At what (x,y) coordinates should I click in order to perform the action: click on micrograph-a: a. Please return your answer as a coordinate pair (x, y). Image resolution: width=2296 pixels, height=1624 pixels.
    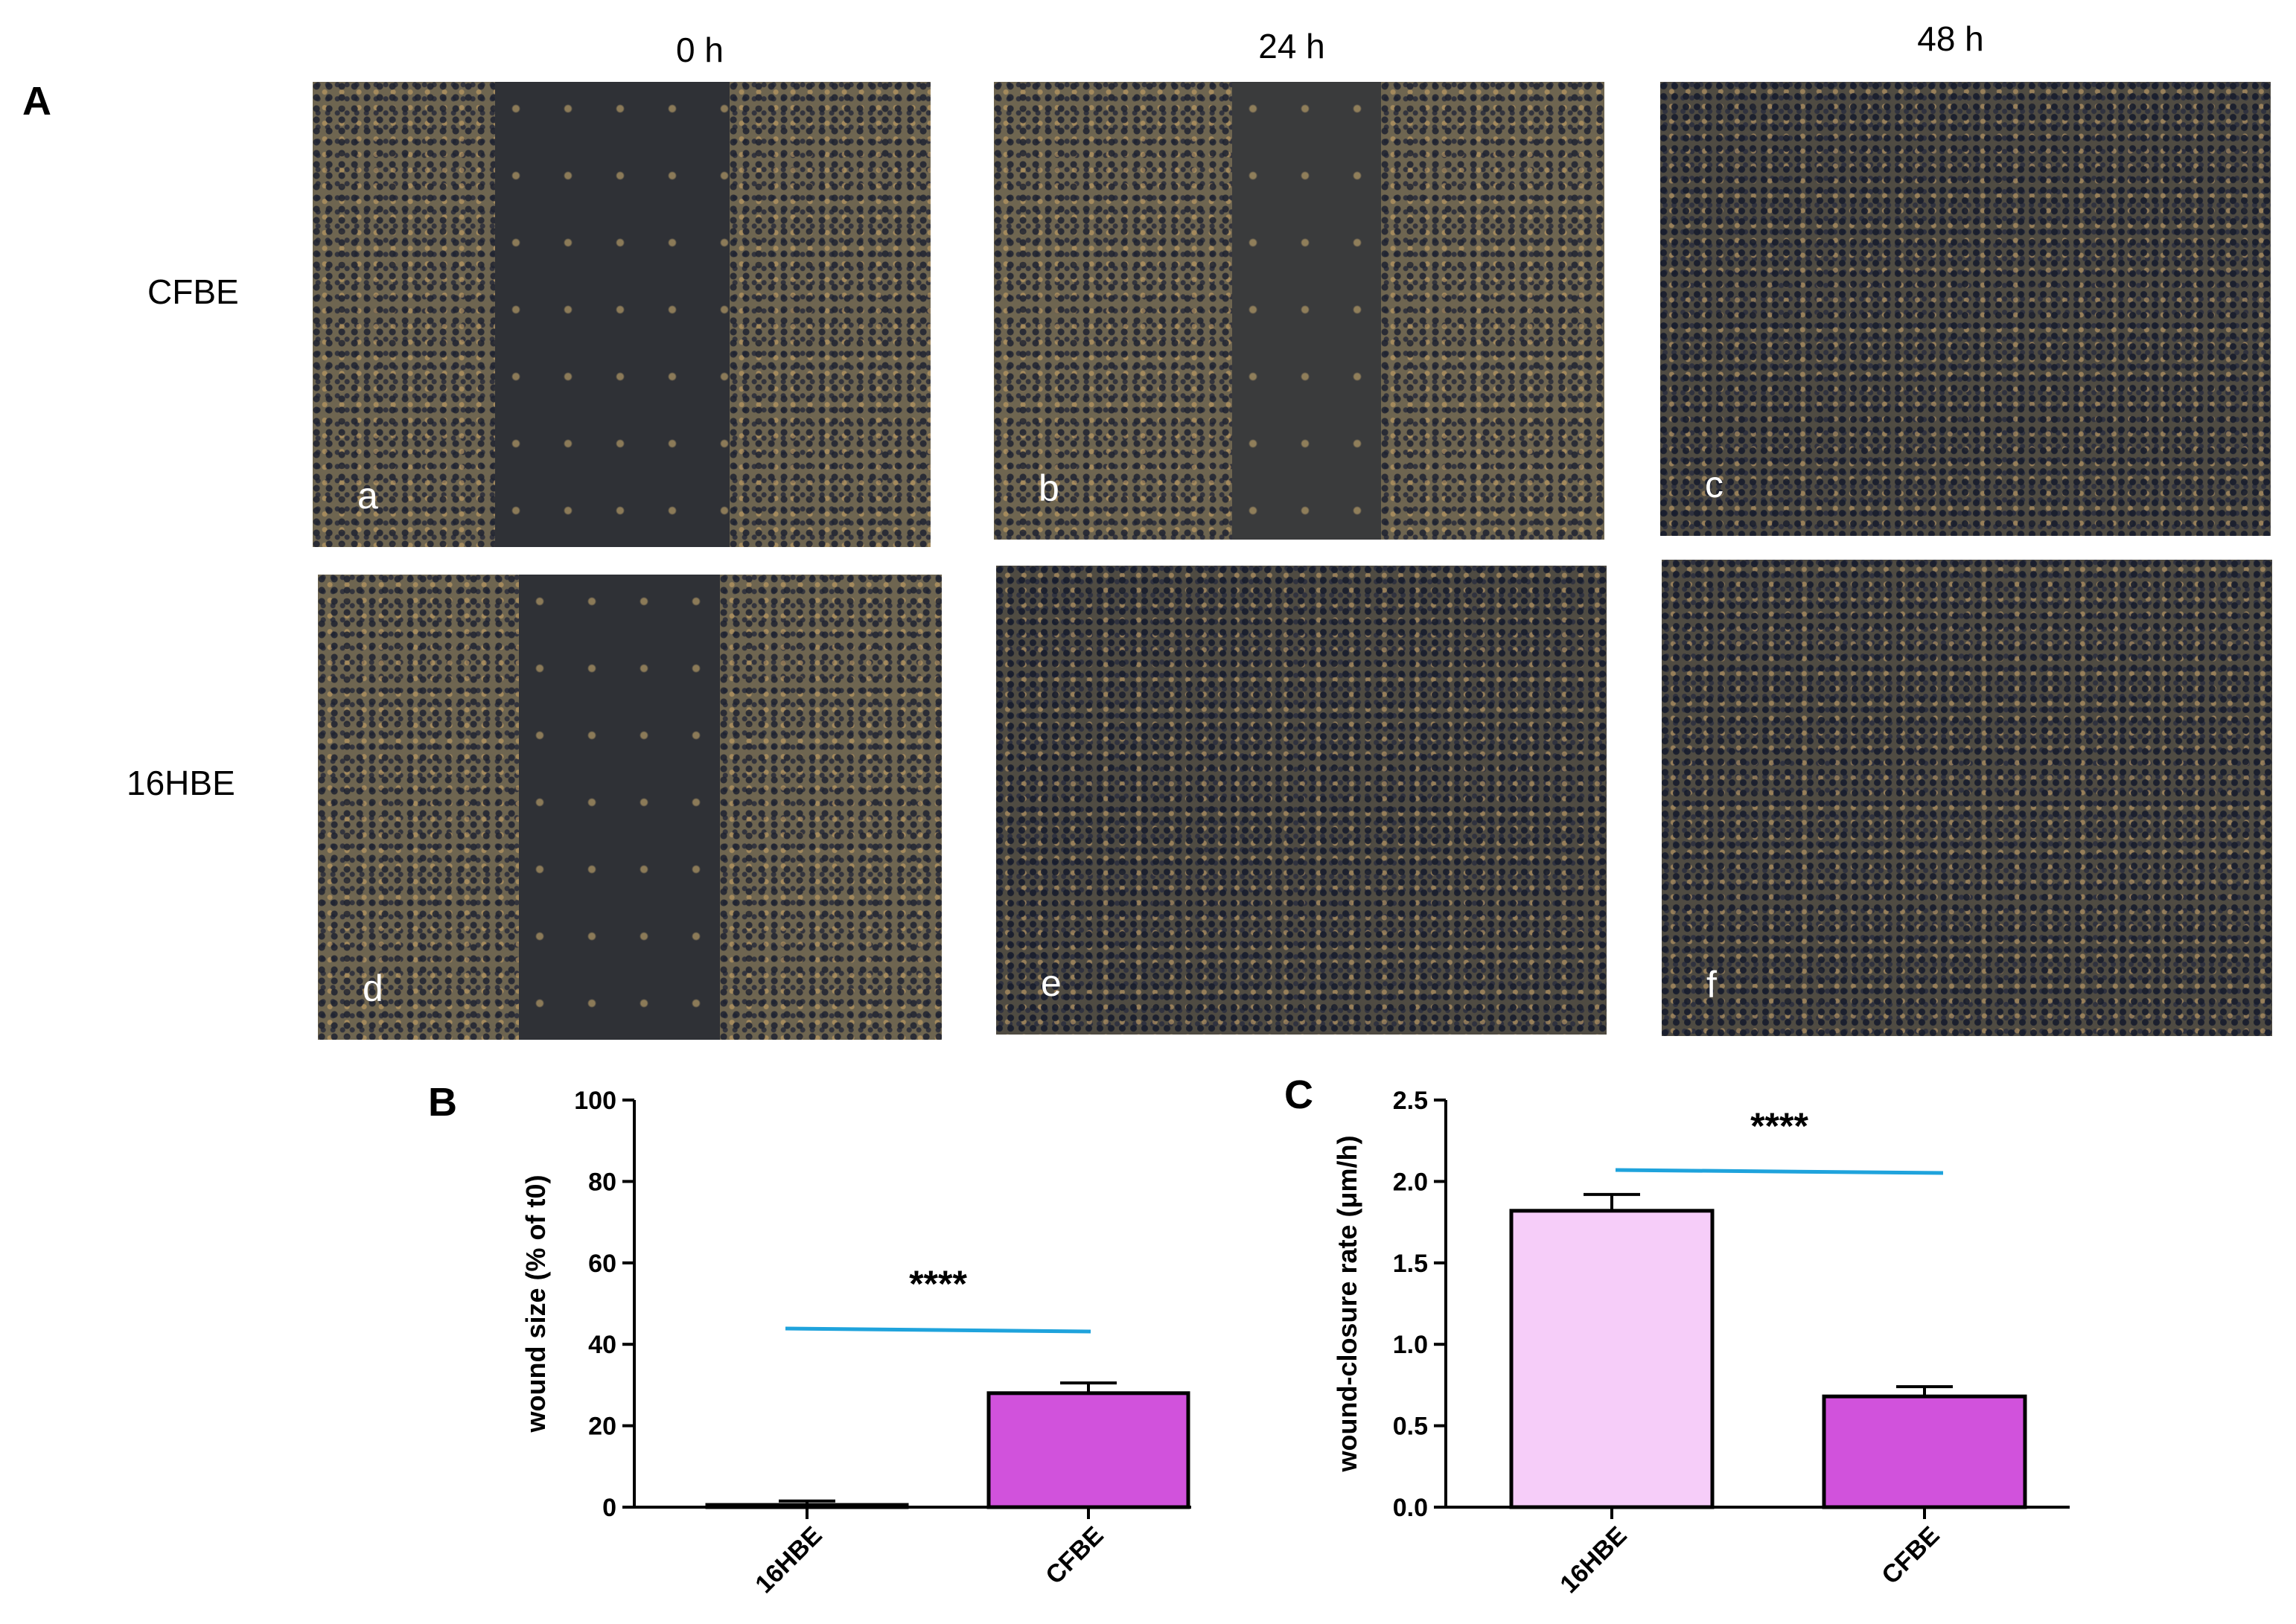
    Looking at the image, I should click on (622, 314).